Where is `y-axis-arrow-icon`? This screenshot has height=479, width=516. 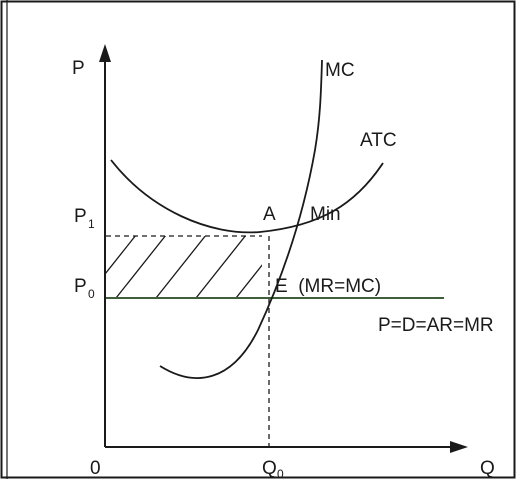
y-axis-arrow-icon is located at coordinates (105, 53).